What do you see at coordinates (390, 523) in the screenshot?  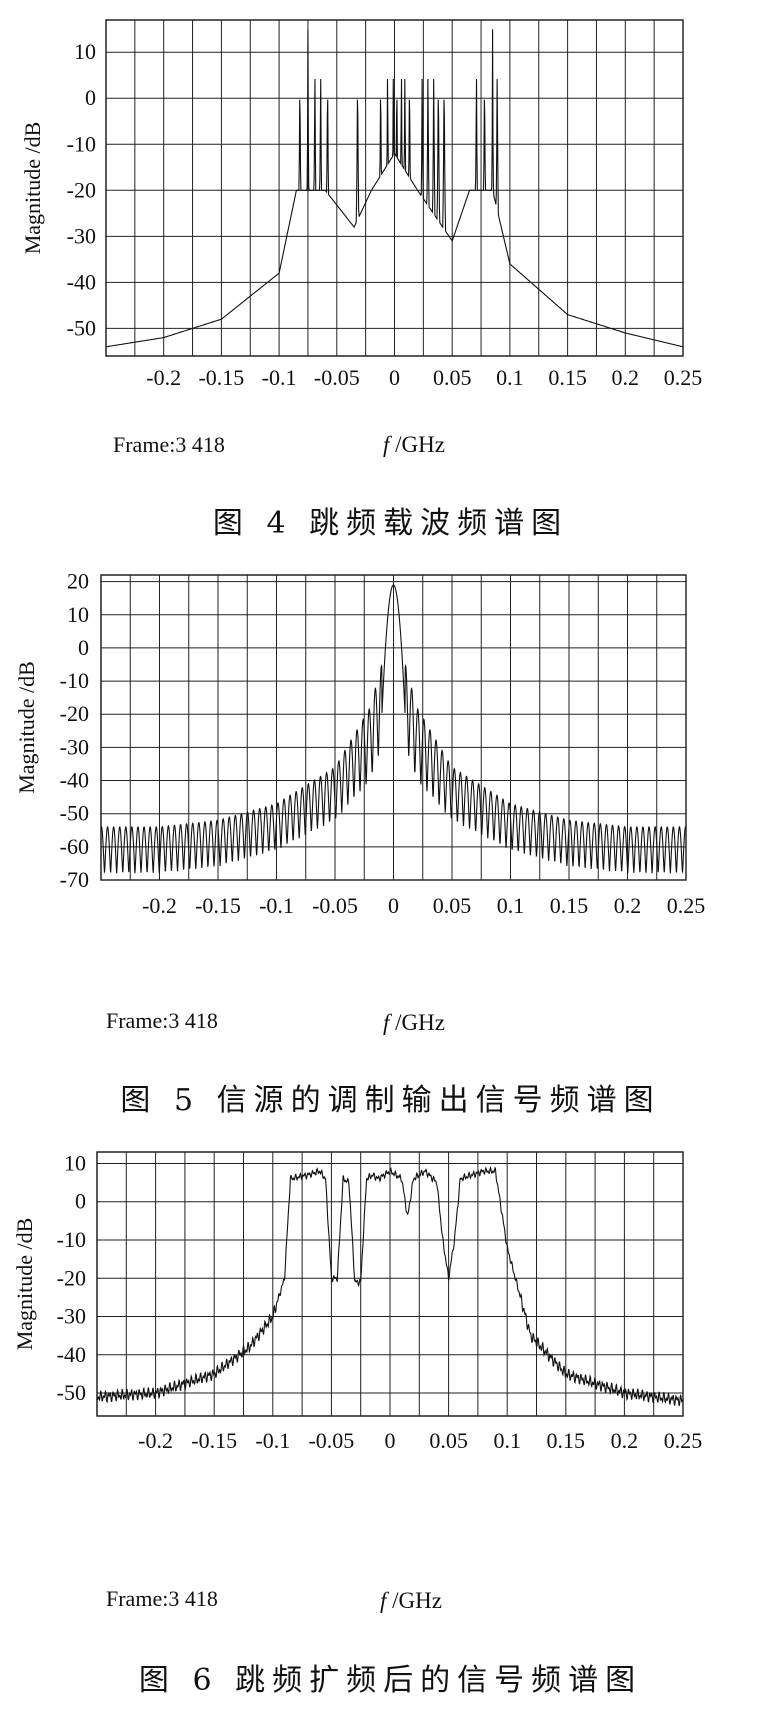 I see `caption-figure-4: 图 4 跳频载波频谱图` at bounding box center [390, 523].